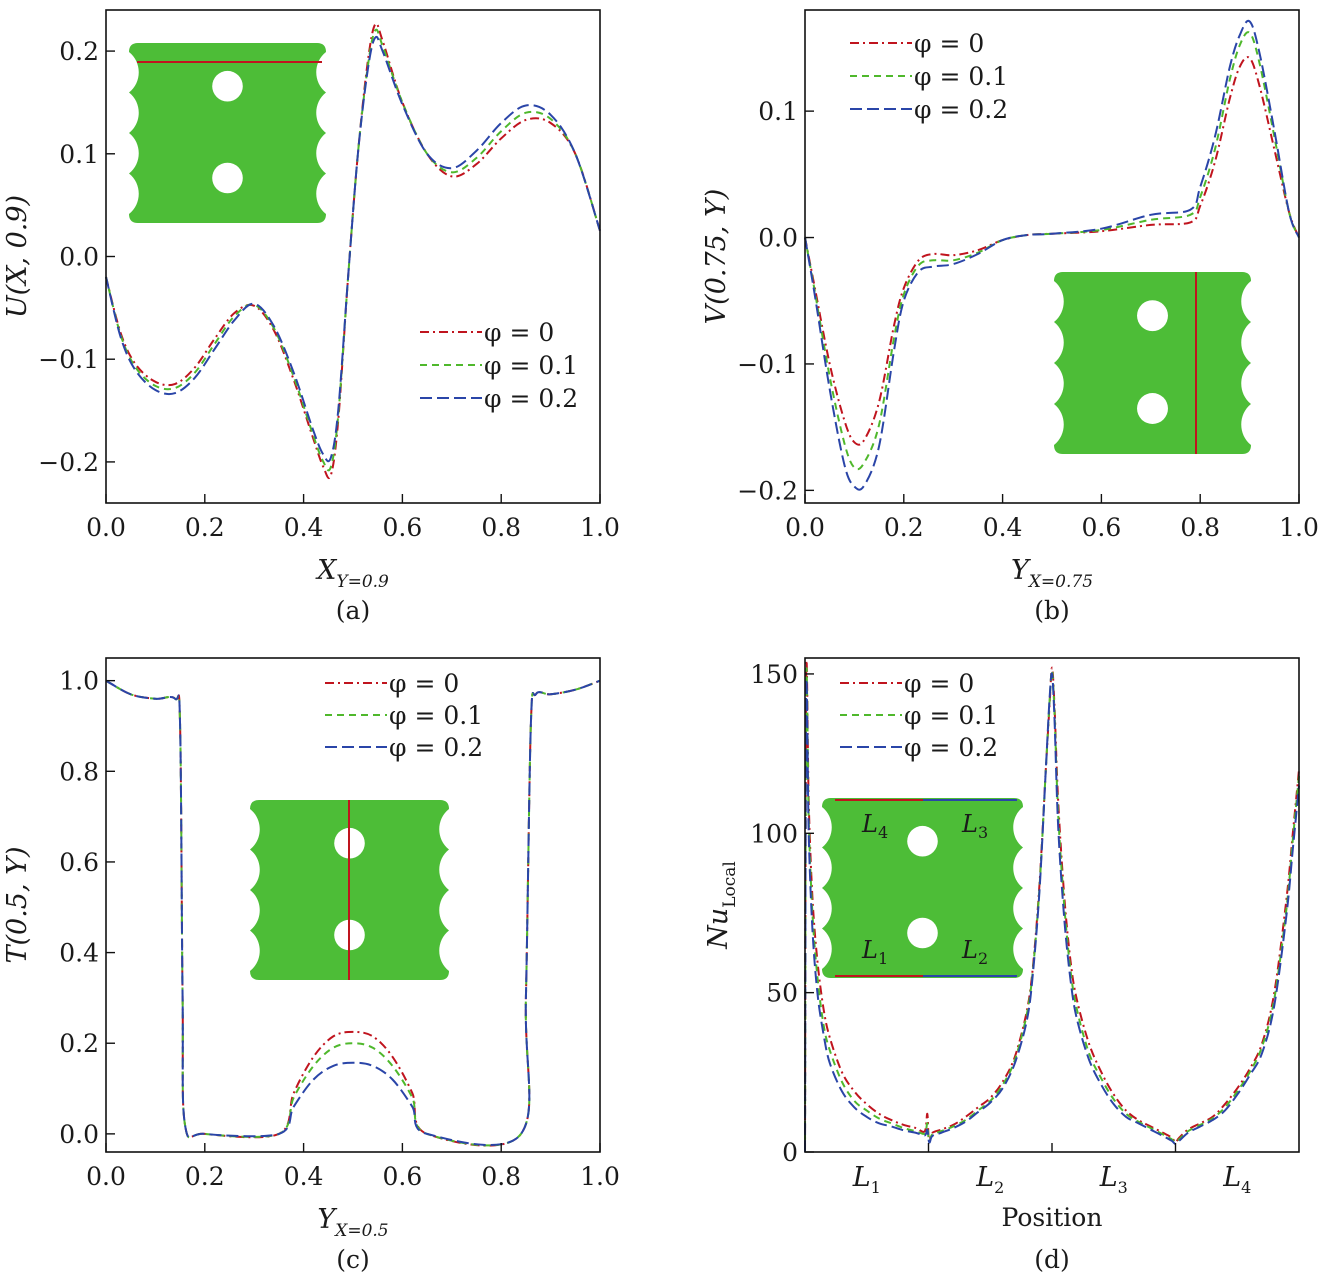  I want to click on y-tick-label-2: −0.1, so click(767, 364).